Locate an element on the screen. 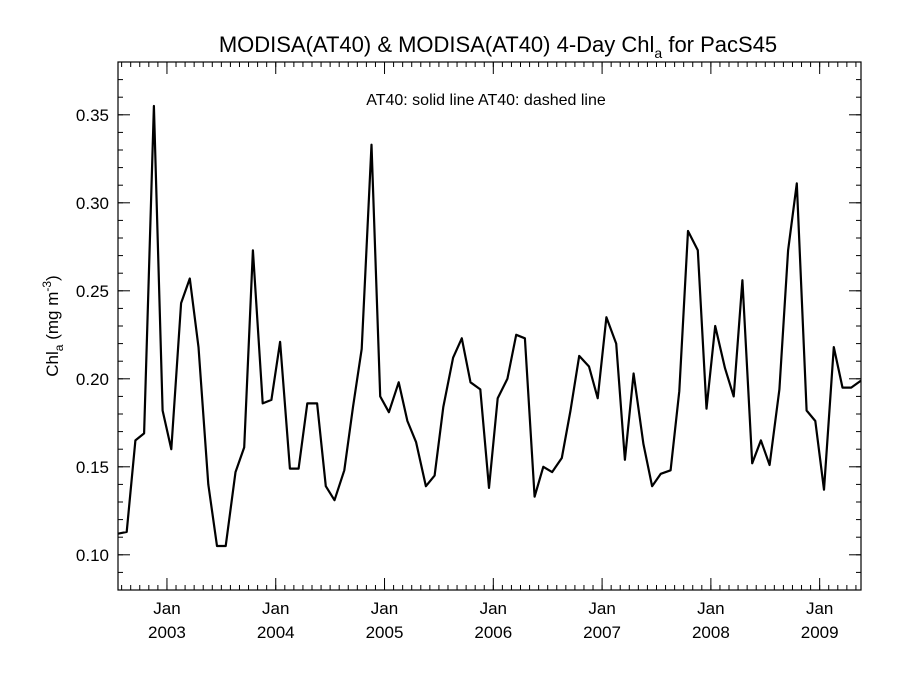  x-tick-year-label: 2005 is located at coordinates (385, 632).